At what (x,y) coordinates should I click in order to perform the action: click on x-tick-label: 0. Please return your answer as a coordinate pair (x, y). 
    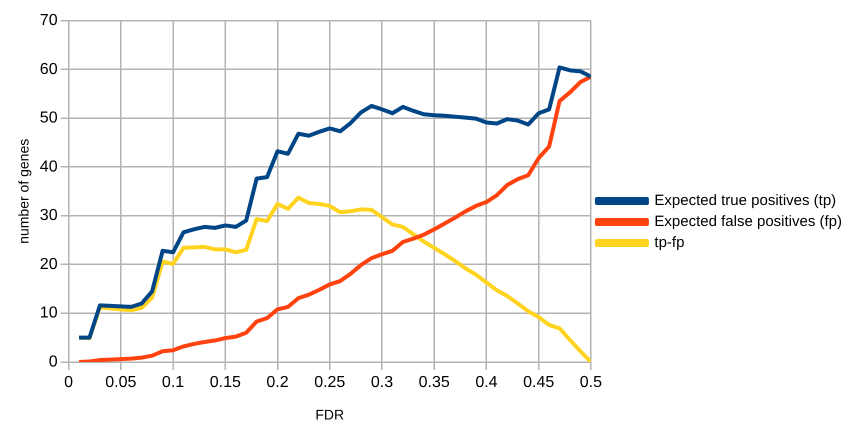
    Looking at the image, I should click on (69, 383).